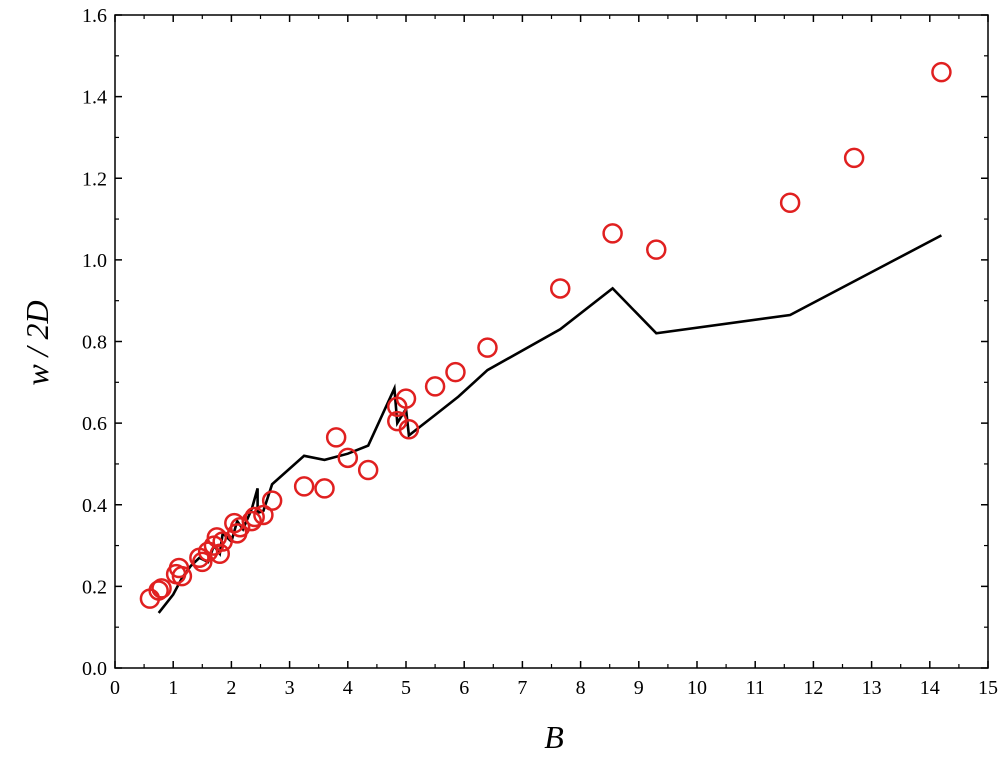 This screenshot has width=1004, height=773. Describe the element at coordinates (94, 424) in the screenshot. I see `y-tick-label: 0.6` at that location.